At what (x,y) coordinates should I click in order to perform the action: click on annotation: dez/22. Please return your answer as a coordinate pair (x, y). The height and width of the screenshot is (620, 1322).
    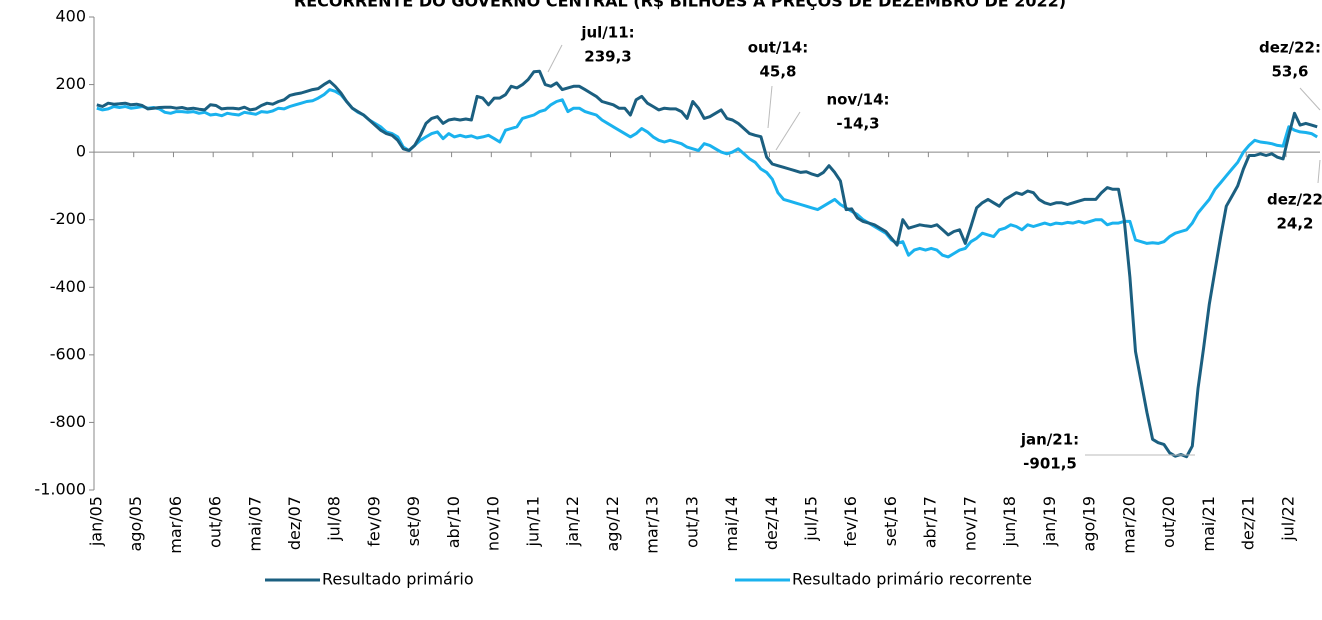
    Looking at the image, I should click on (1294, 200).